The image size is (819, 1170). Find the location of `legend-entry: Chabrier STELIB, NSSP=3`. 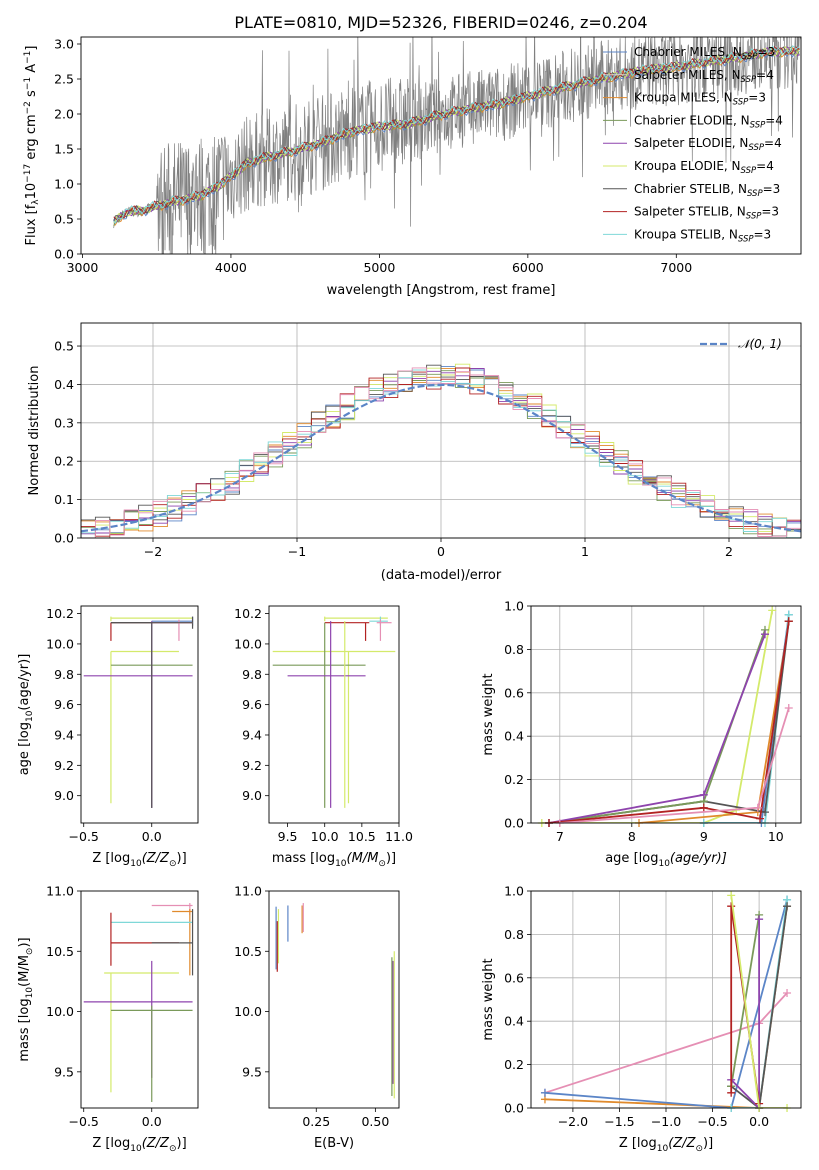

legend-entry: Chabrier STELIB, NSSP=3 is located at coordinates (707, 190).